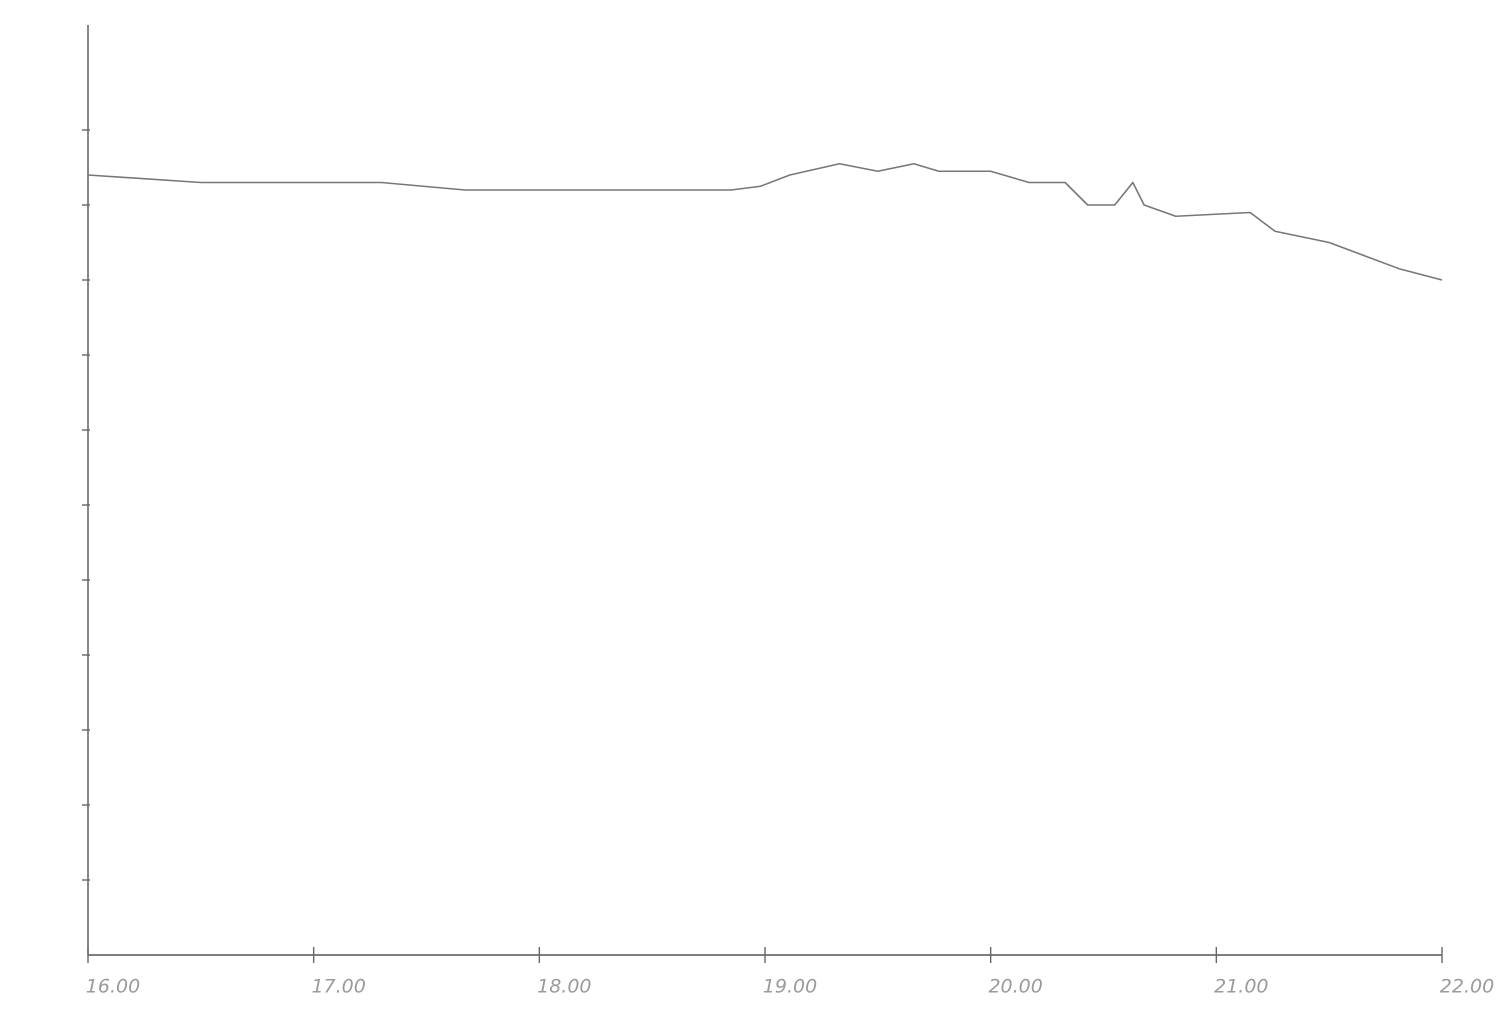  I want to click on x-tick-label: 16.00, so click(113, 987).